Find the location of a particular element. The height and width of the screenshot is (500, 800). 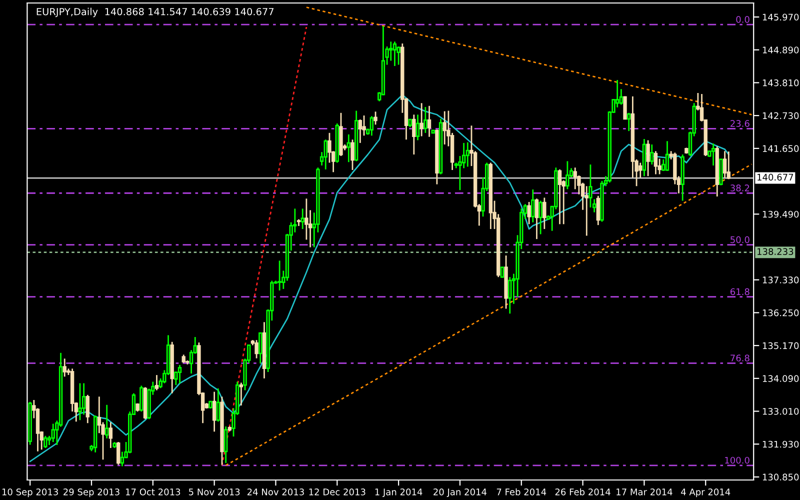

y-tick-label: 141.650 is located at coordinates (780, 148).